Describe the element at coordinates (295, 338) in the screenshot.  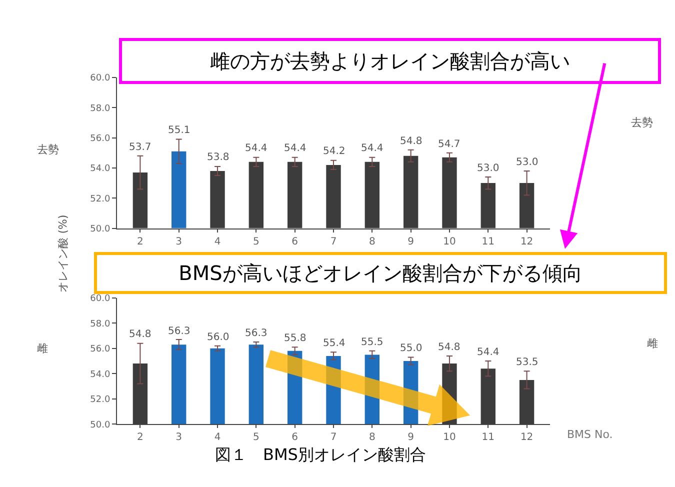
I see `data-label: 55.8` at that location.